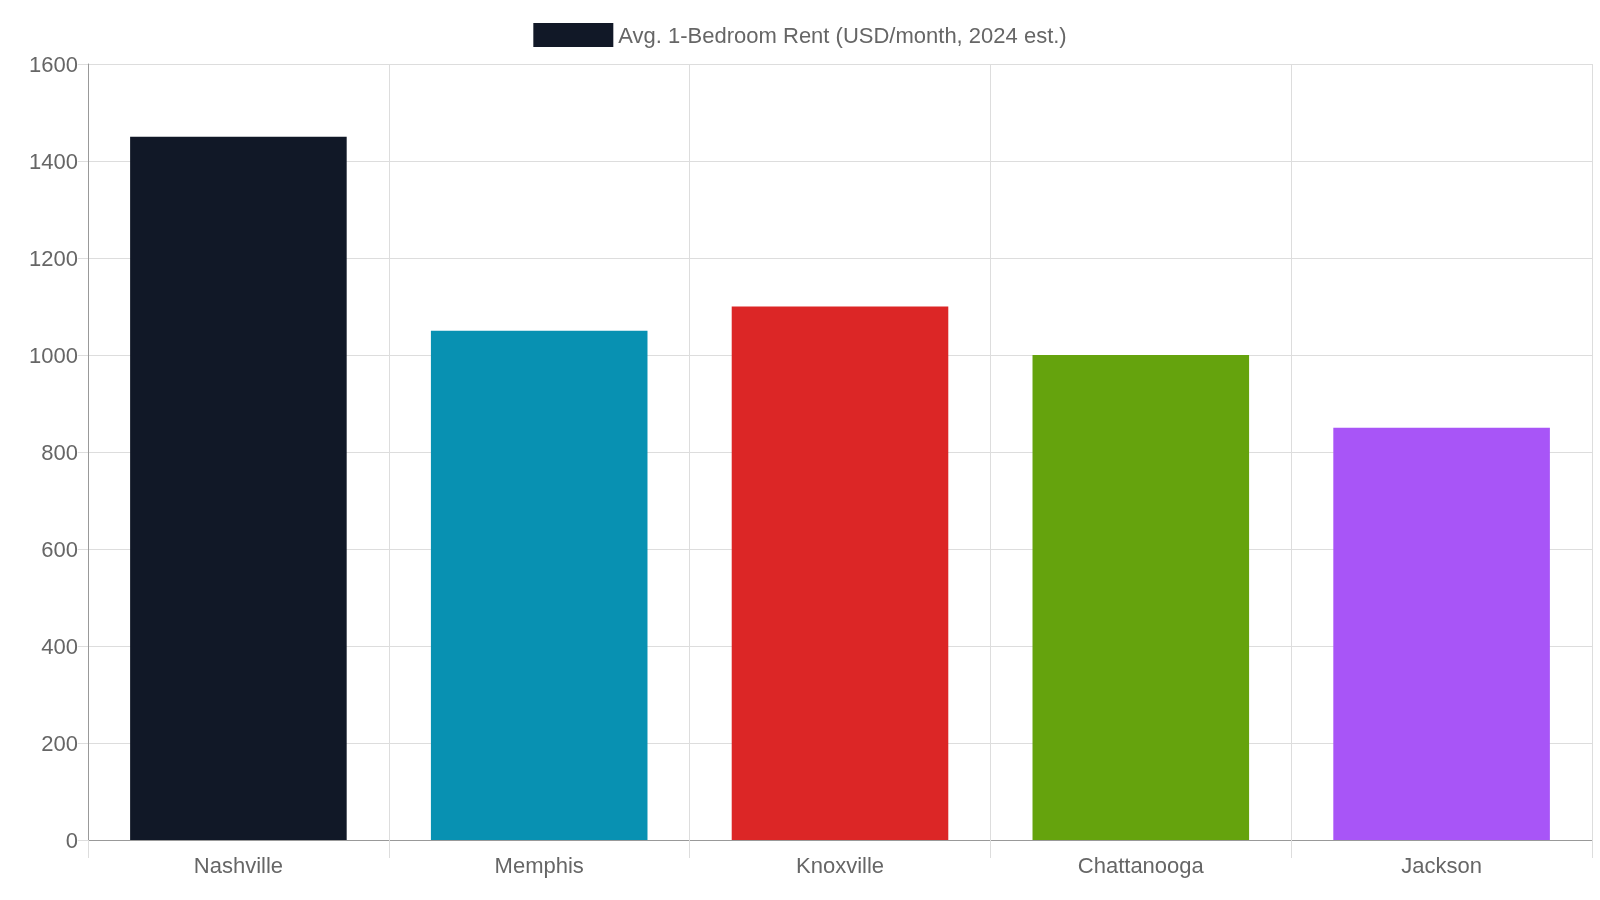  Describe the element at coordinates (238, 865) in the screenshot. I see `x-tick-label: Nashville` at that location.